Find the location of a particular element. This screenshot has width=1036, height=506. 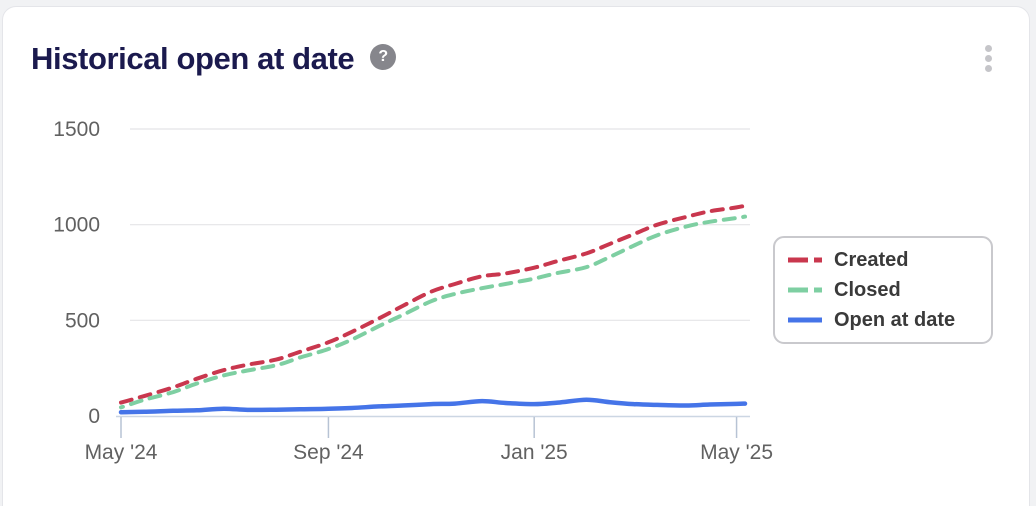

legend-item-closed: Closed is located at coordinates (889, 290).